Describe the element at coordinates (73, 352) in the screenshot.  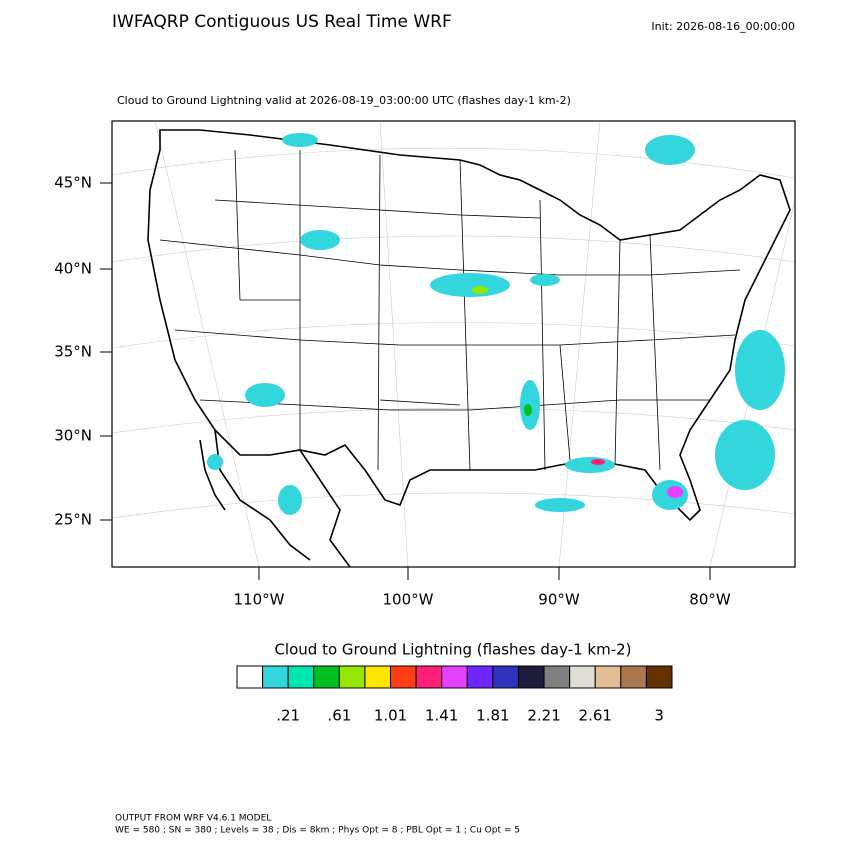
I see `lat-label: 35°N` at that location.